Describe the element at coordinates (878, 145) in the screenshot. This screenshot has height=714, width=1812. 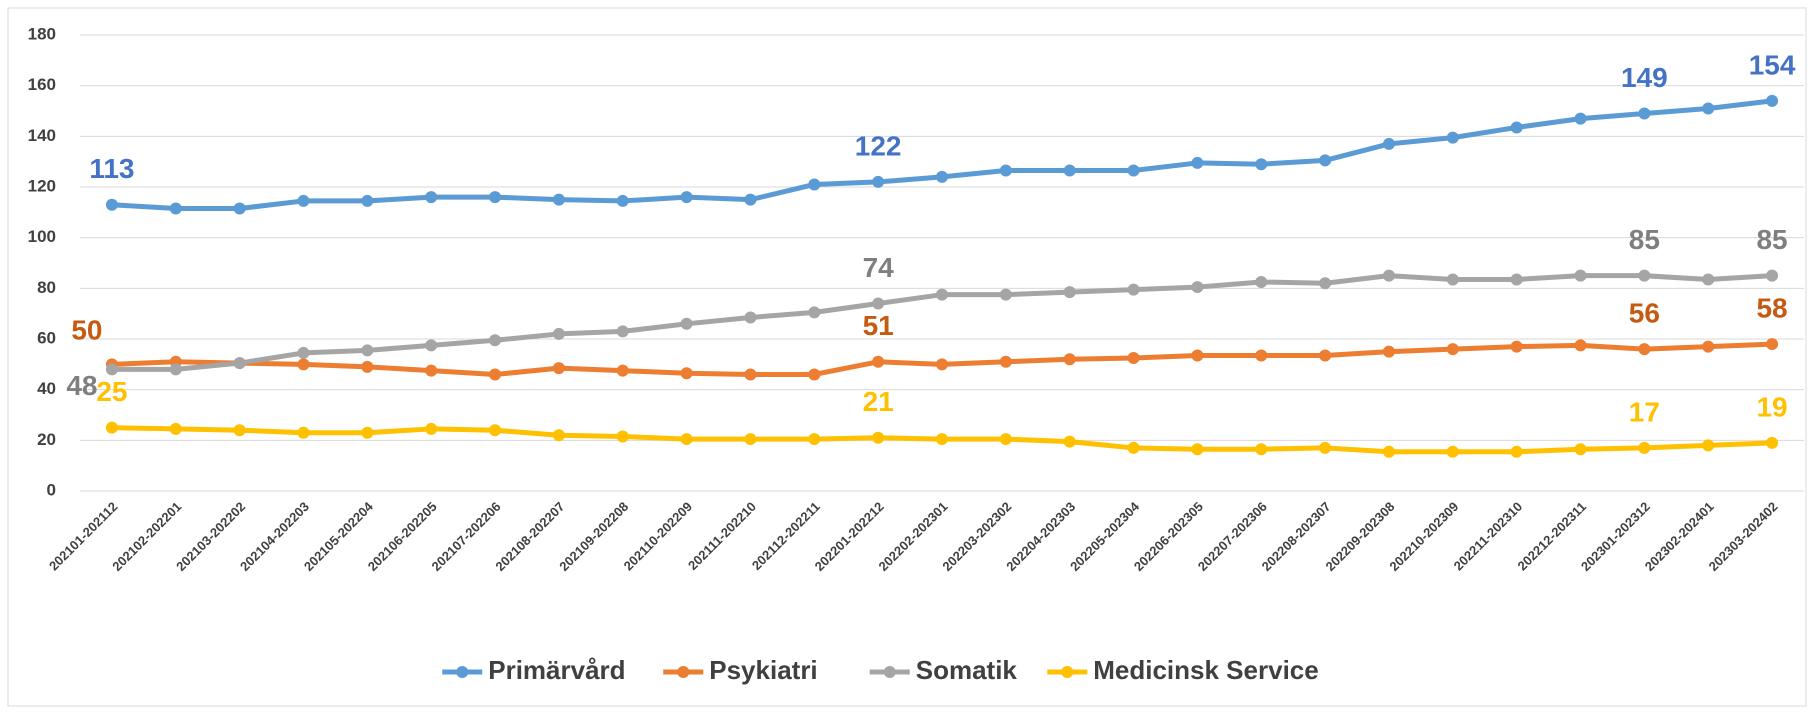
I see `data-label: 122` at that location.